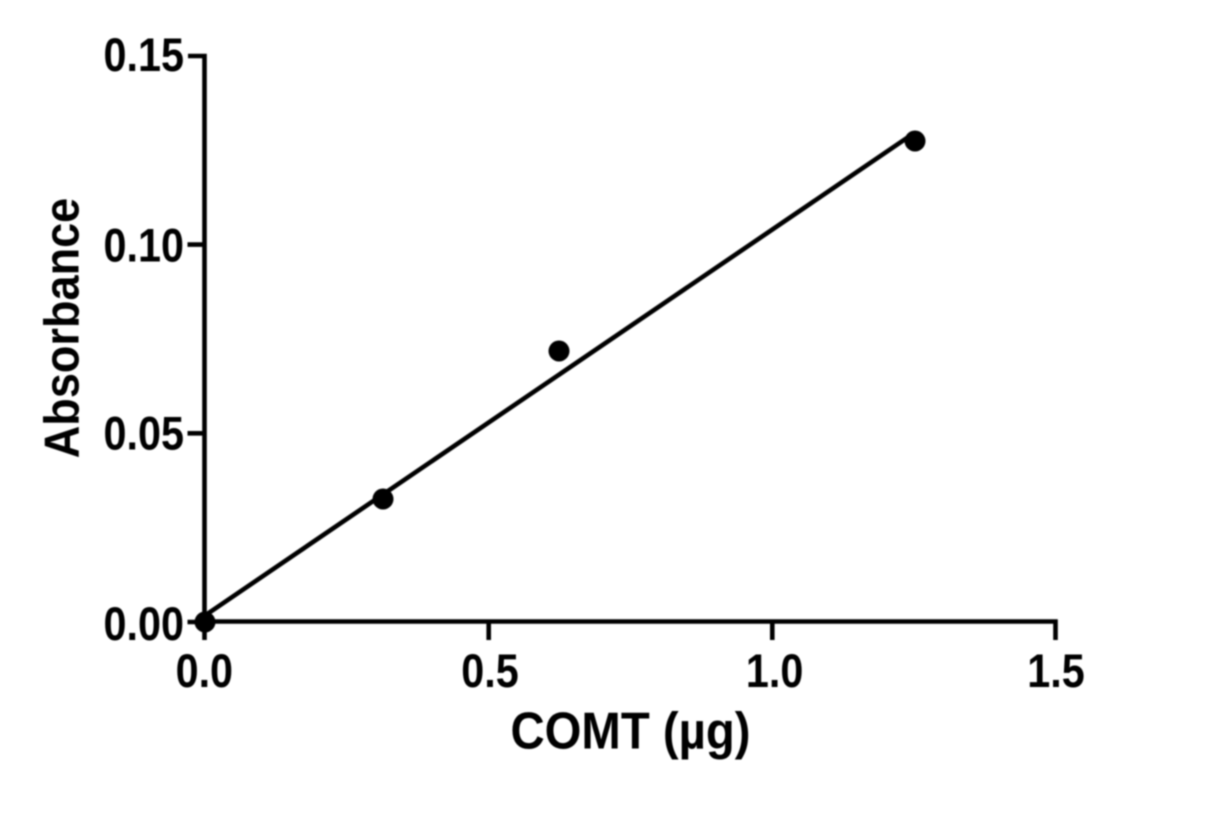 The image size is (1210, 814). Describe the element at coordinates (489, 672) in the screenshot. I see `svg-text: 0.5` at that location.